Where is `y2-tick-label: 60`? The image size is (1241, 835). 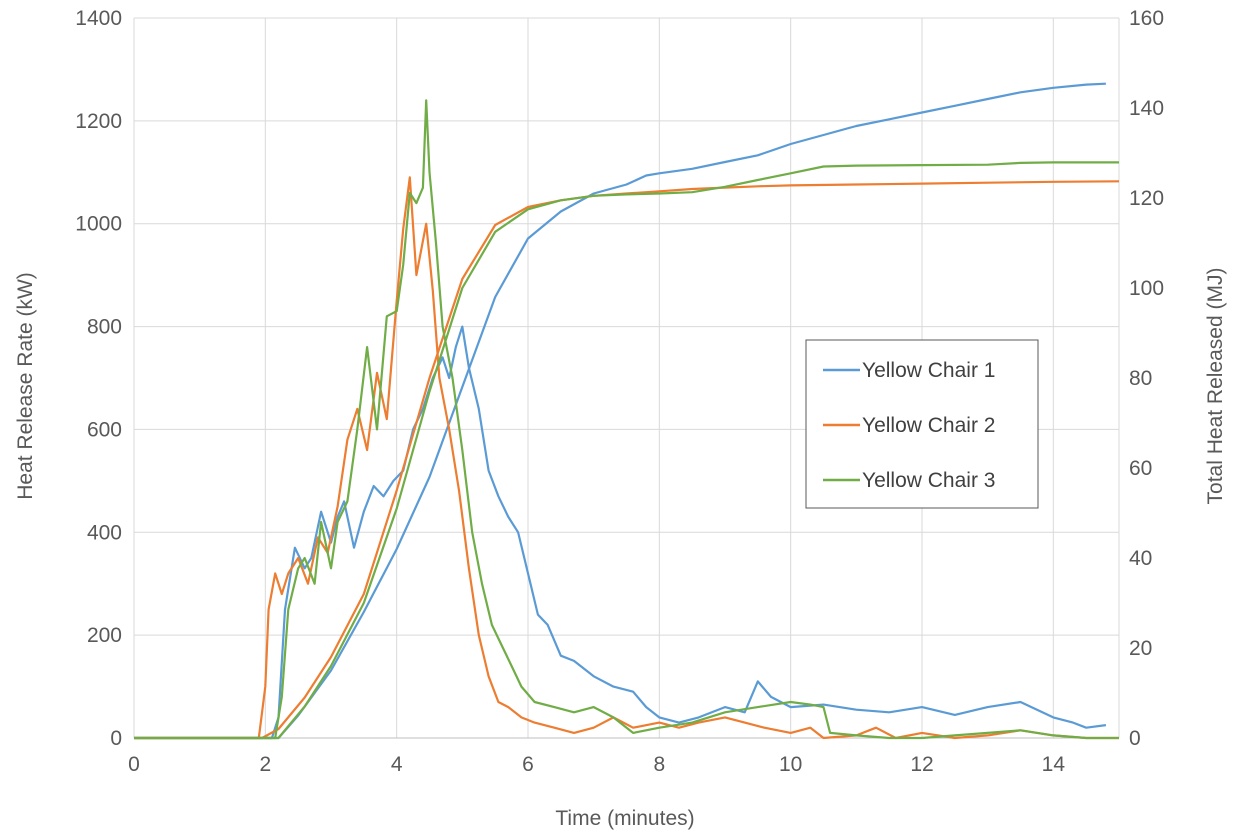 y2-tick-label: 60 is located at coordinates (1140, 468).